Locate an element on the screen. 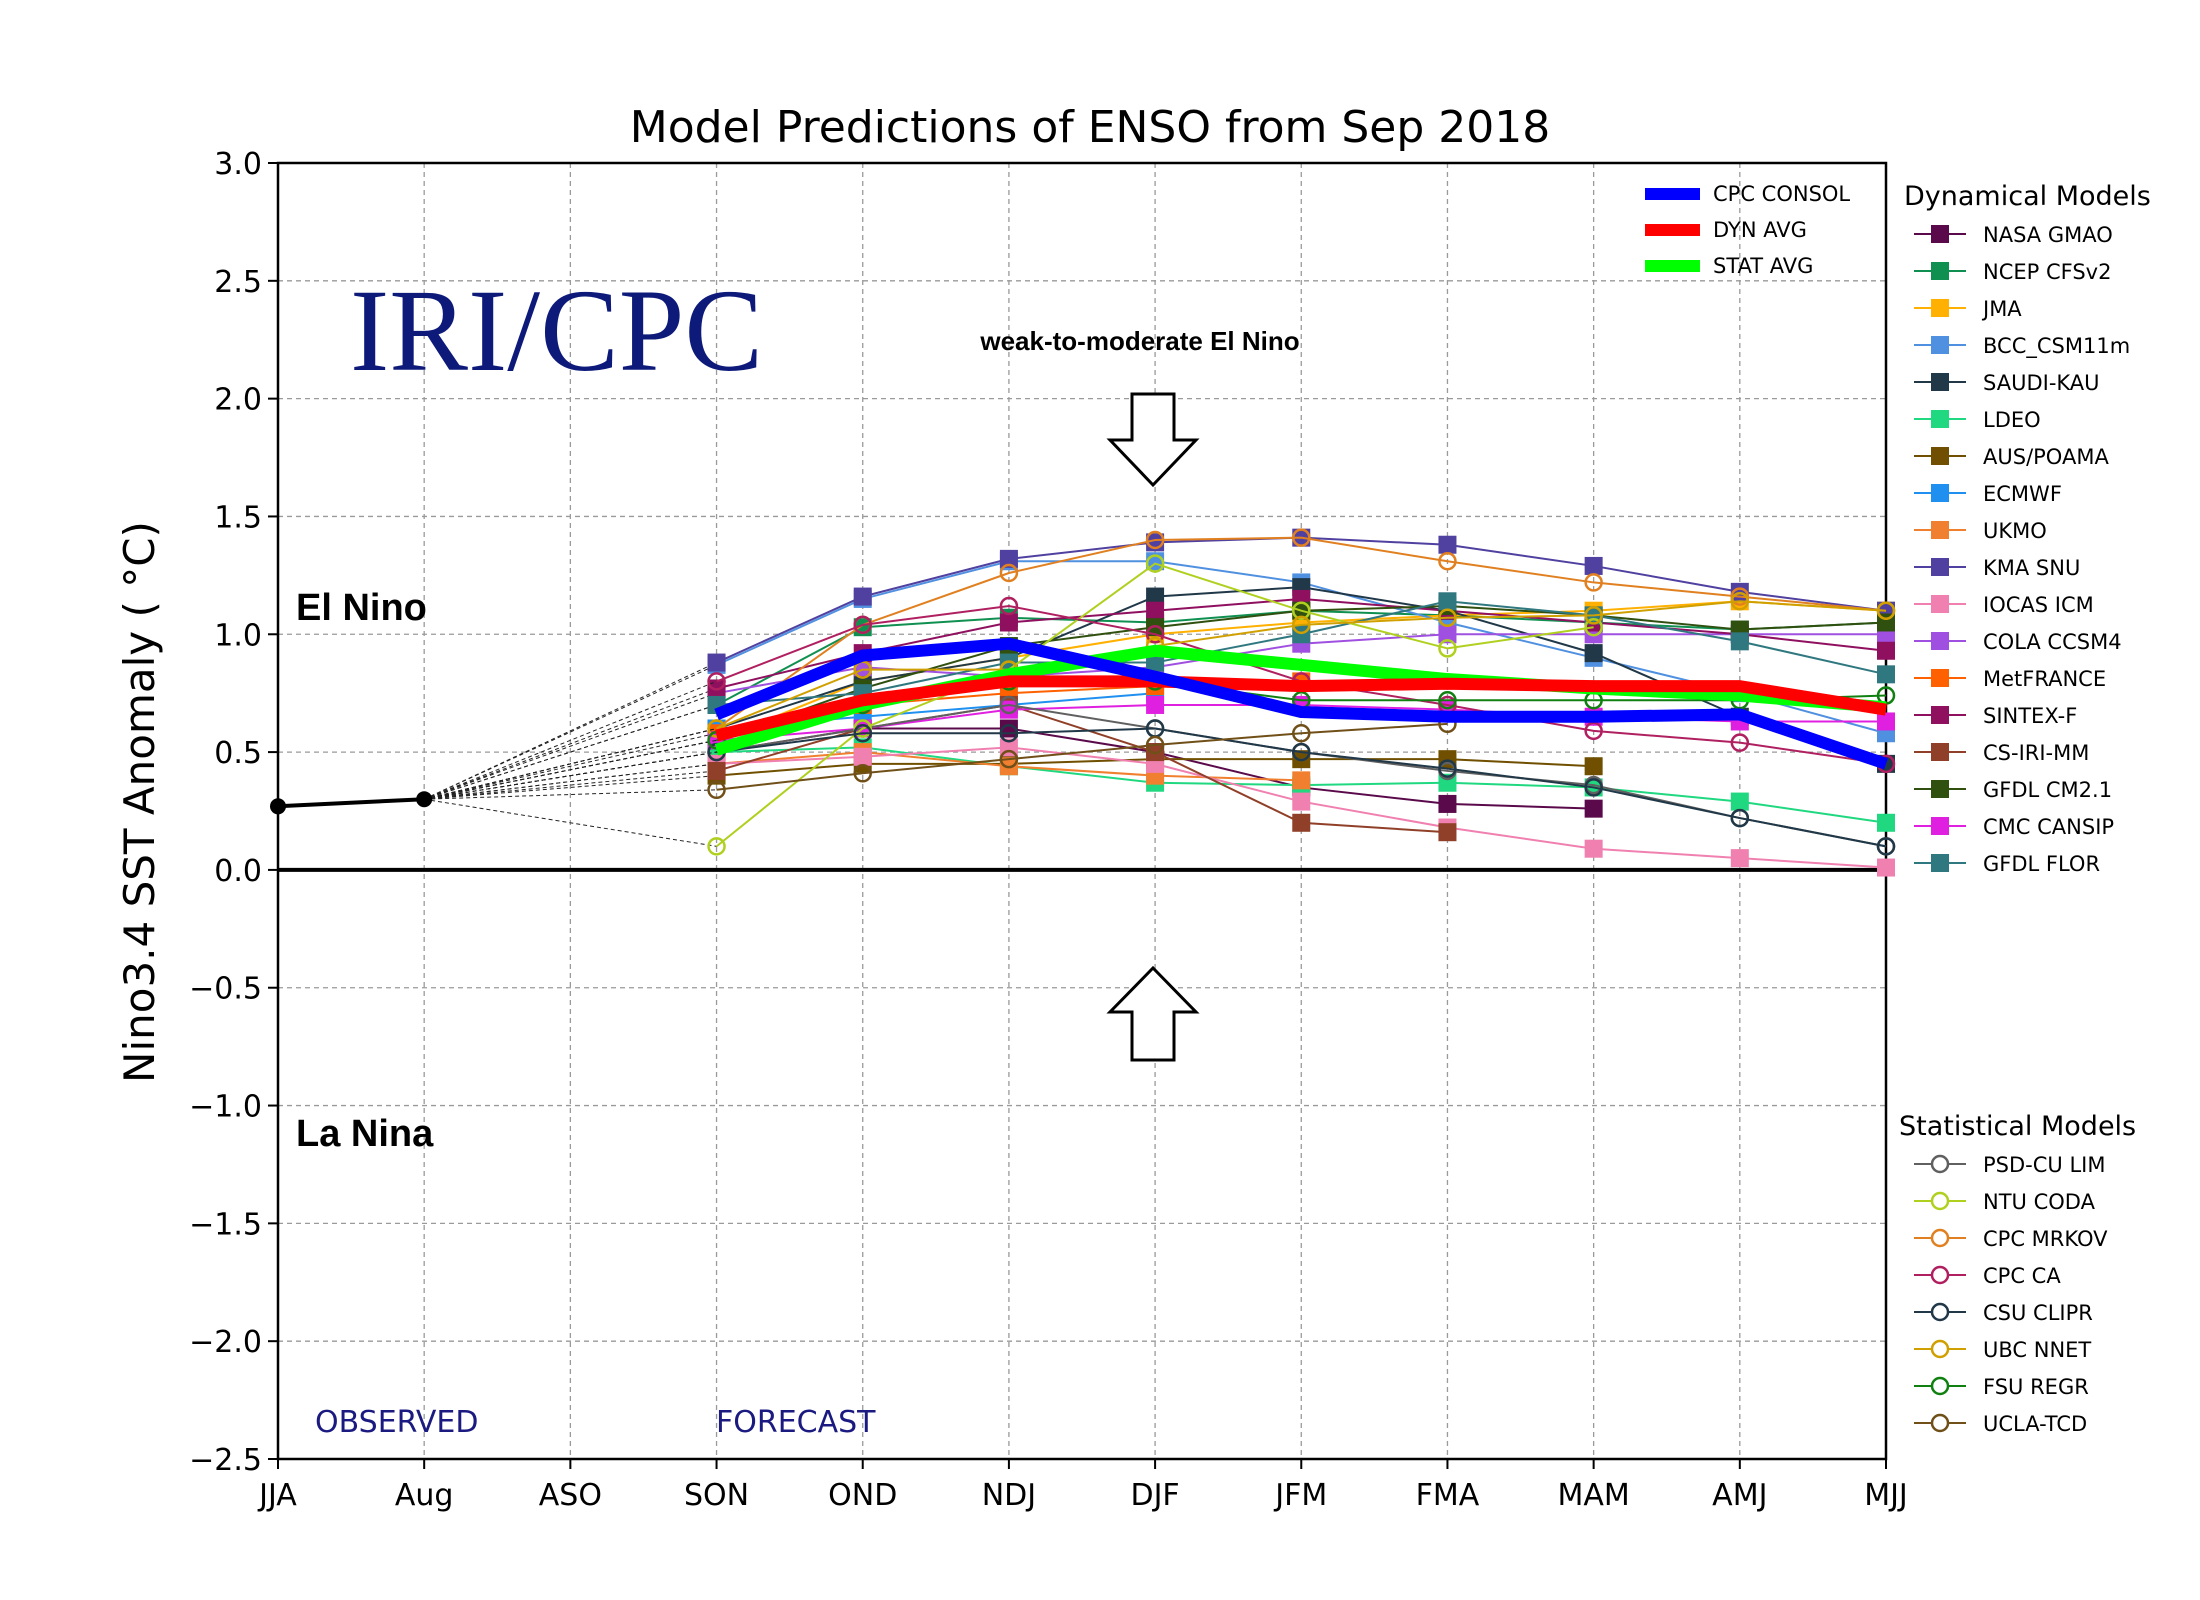  point-csu-clipr-fma is located at coordinates (1447, 768).